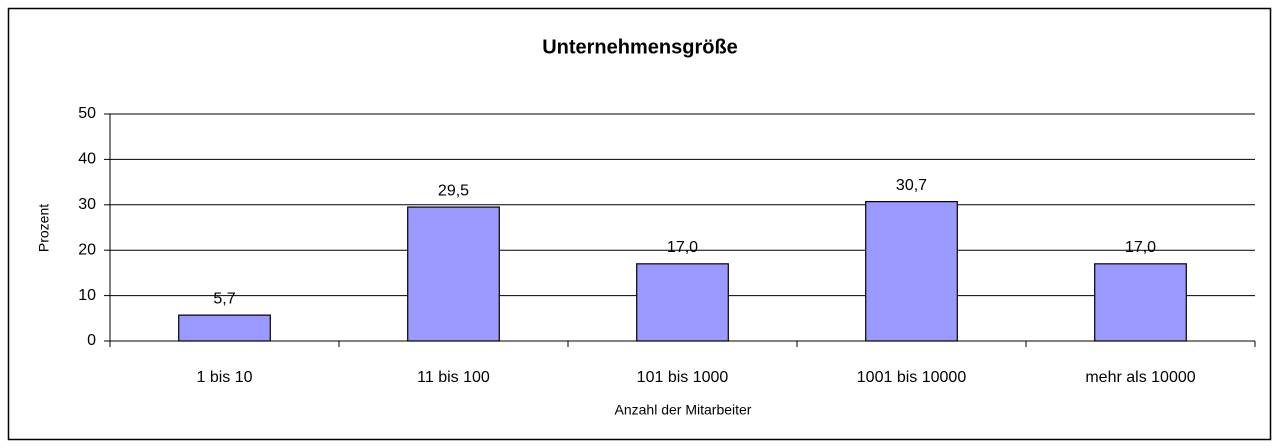  I want to click on x-tick-label: 11 bis 100, so click(453, 377).